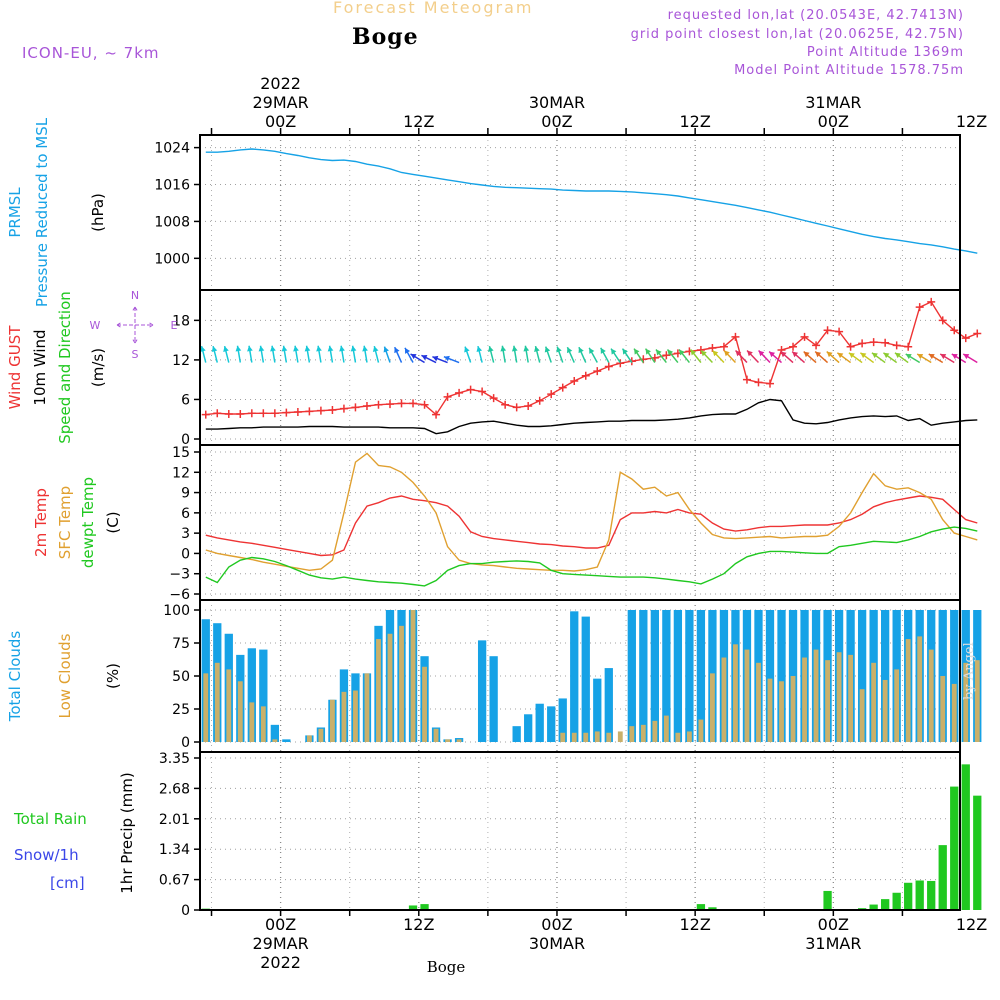 The image size is (1000, 1000). Describe the element at coordinates (181, 473) in the screenshot. I see `y-tick-label: 12` at that location.